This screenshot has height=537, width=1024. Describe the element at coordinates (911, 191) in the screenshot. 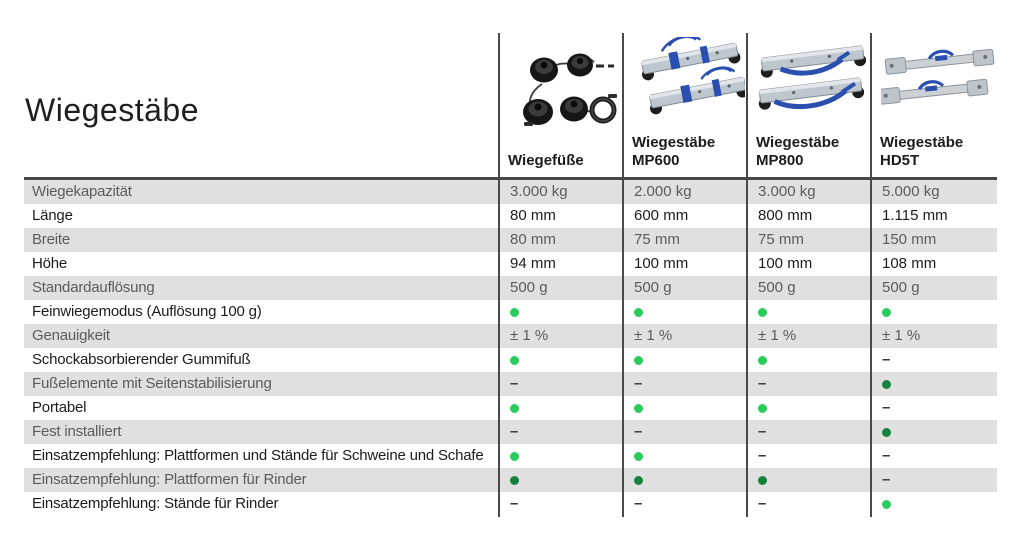

I see `spec-cell: 5.000 kg` at that location.